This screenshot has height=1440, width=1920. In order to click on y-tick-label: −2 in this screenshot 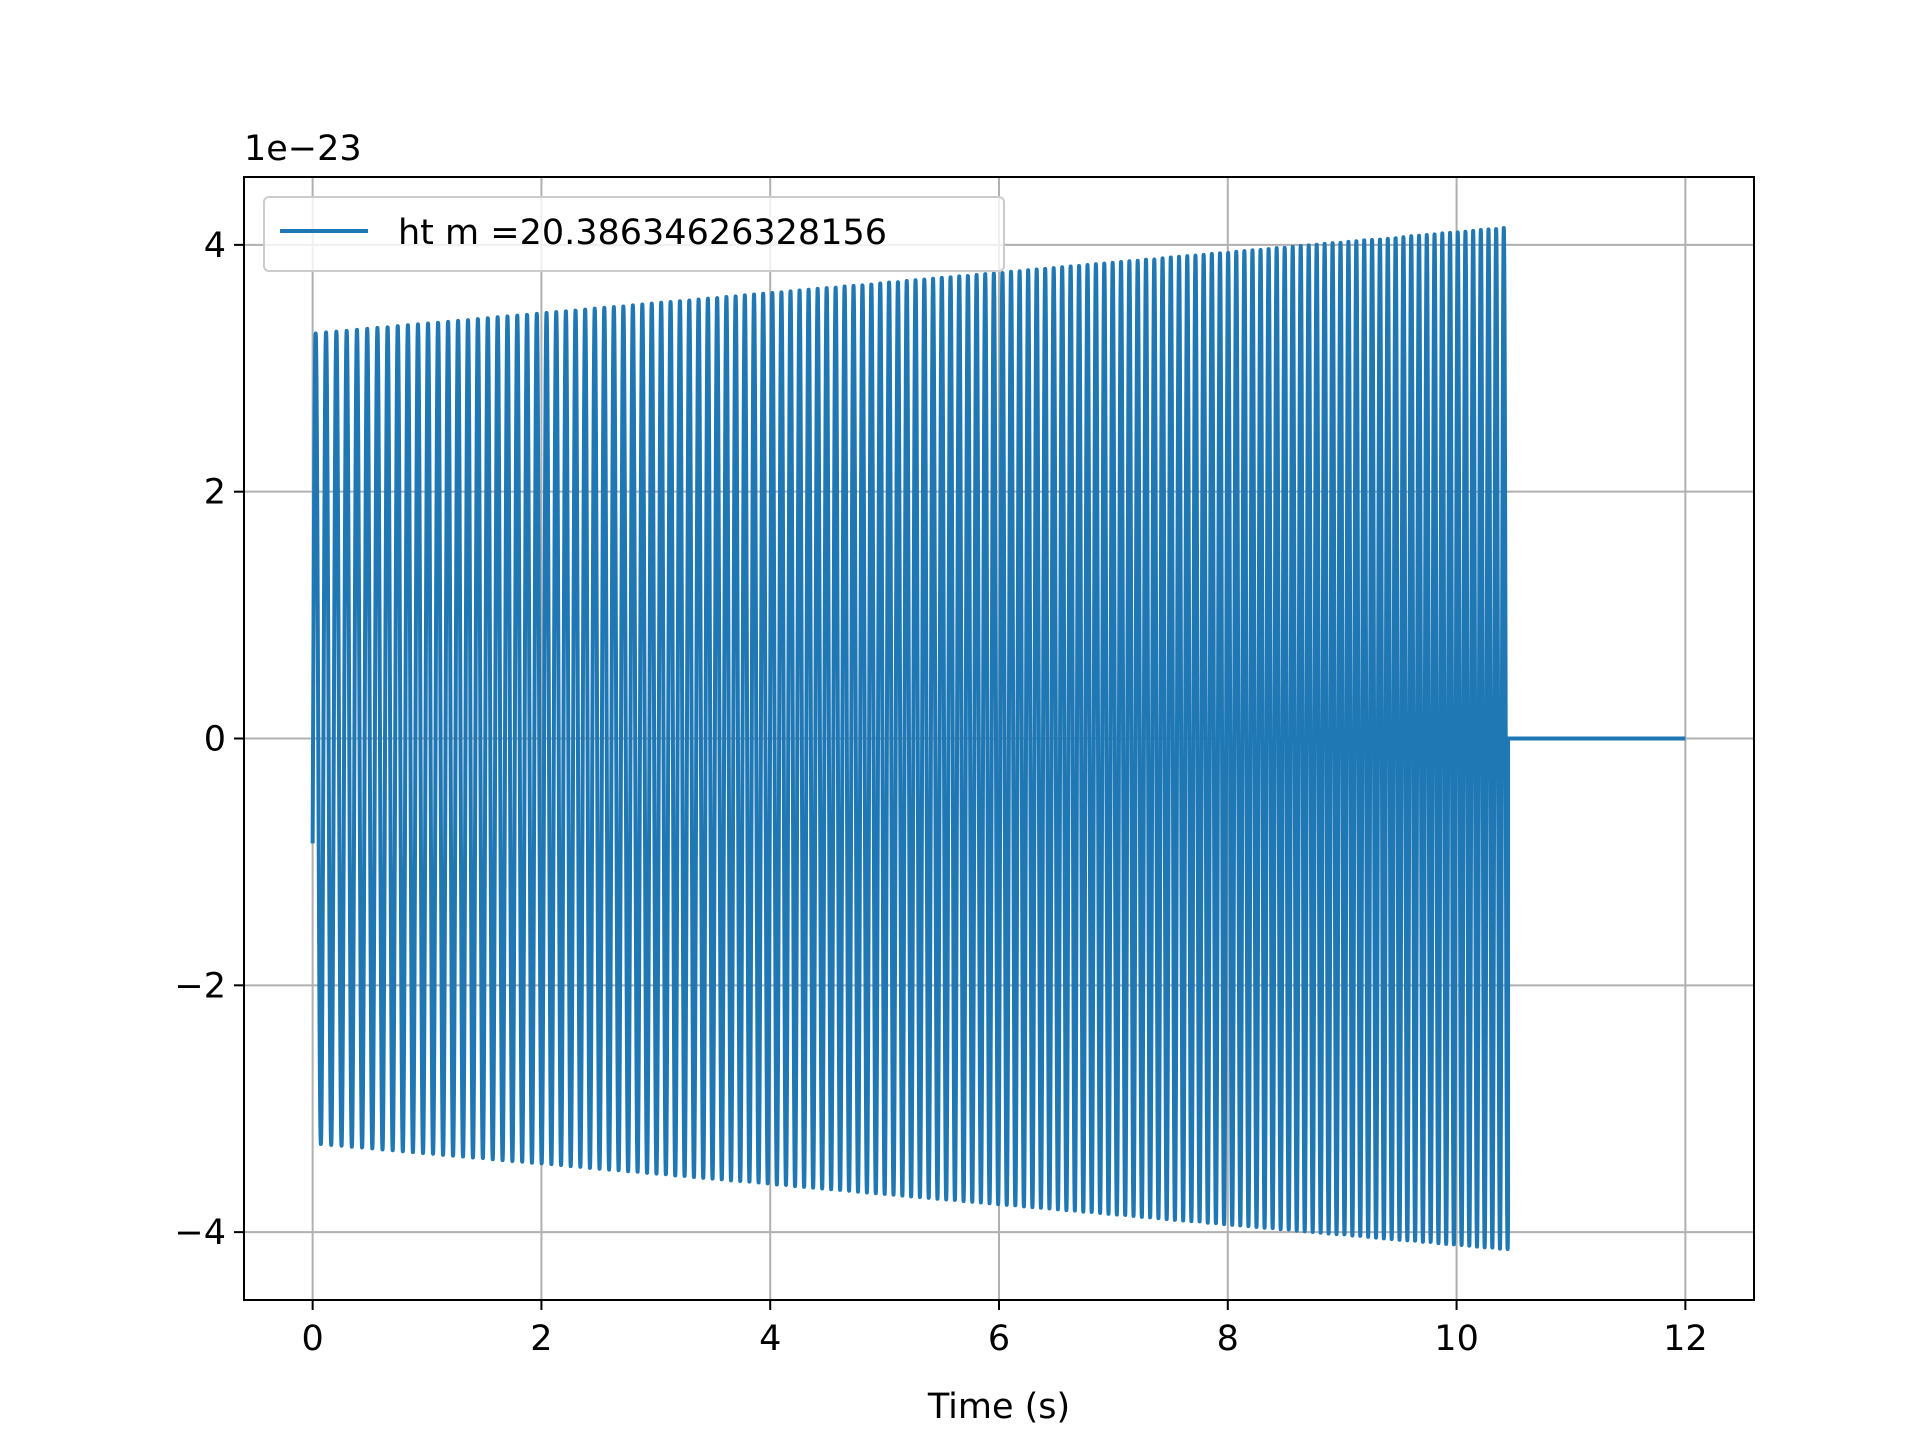, I will do `click(200, 986)`.